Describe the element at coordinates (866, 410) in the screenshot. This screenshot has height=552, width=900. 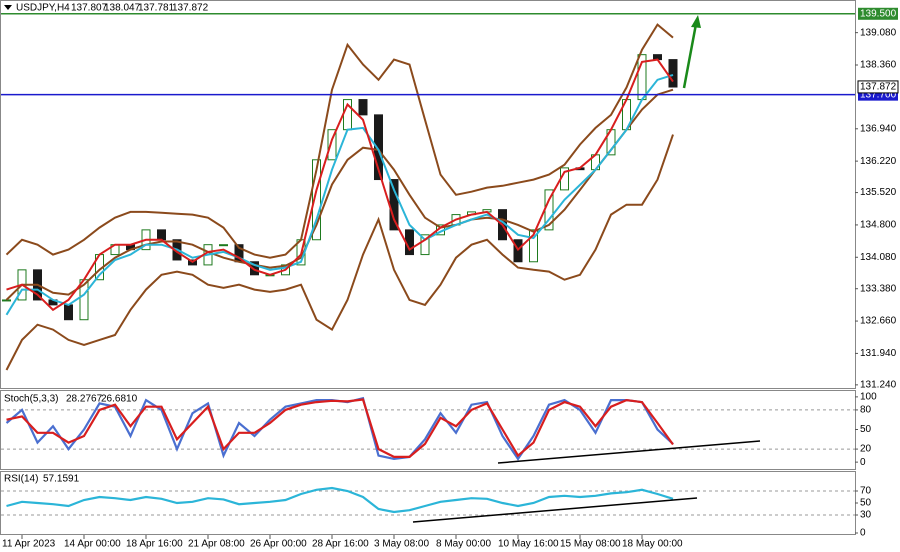
I see `y-tick-label: 80` at that location.